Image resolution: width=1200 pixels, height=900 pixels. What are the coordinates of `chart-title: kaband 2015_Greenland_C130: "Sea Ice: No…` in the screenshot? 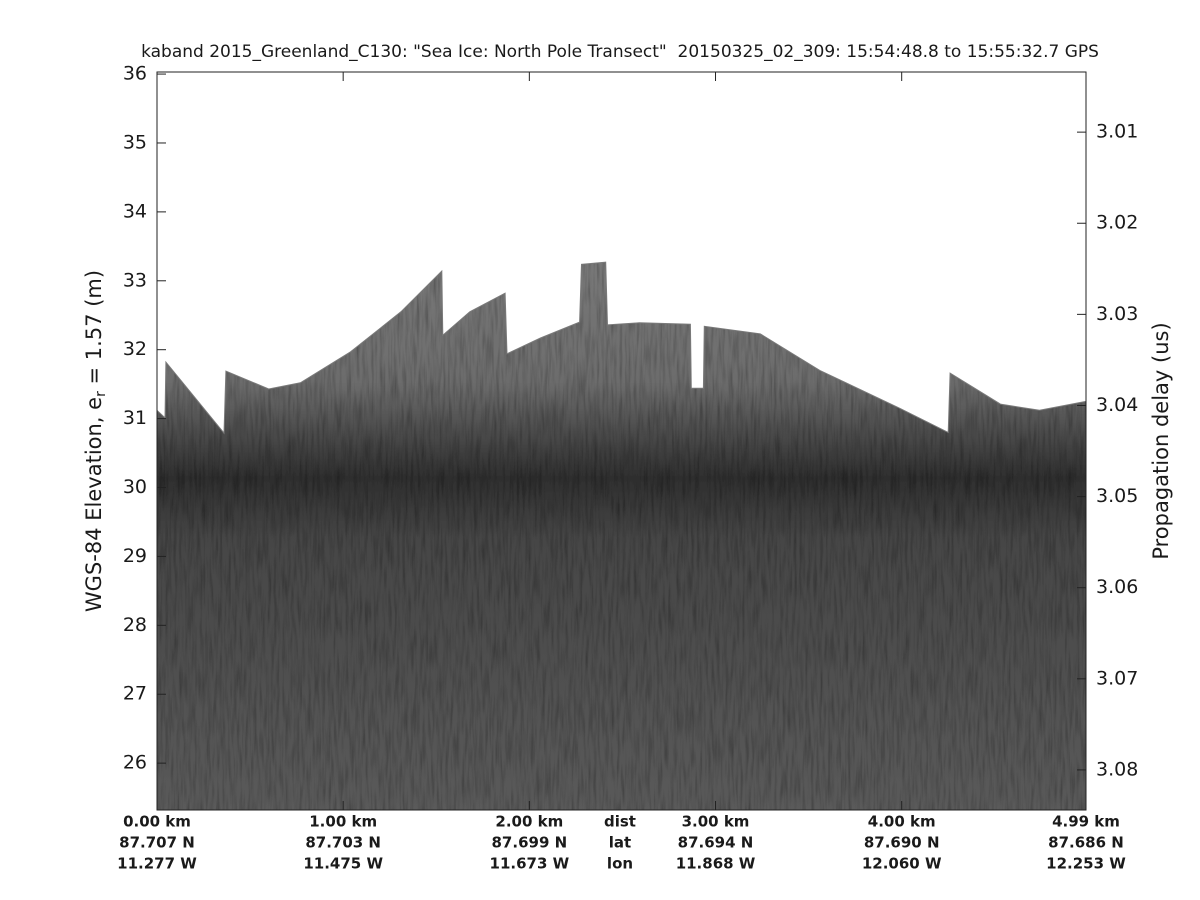 It's located at (620, 52).